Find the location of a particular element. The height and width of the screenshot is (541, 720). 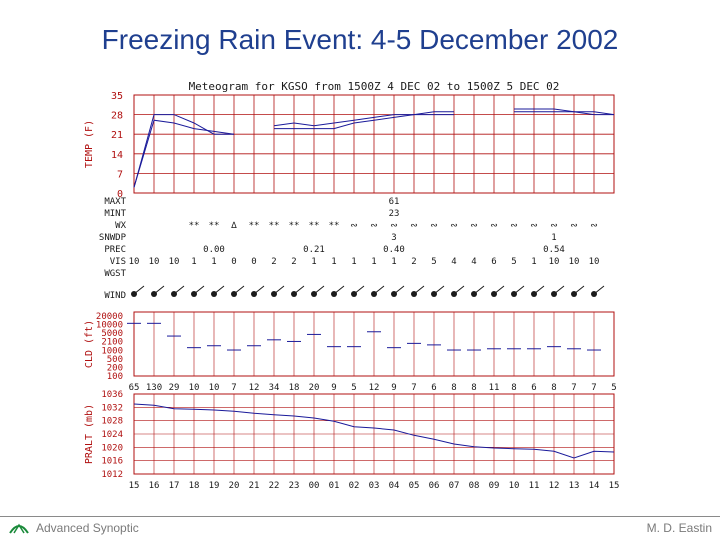

pressure-top-label: 130 is located at coordinates (154, 388).